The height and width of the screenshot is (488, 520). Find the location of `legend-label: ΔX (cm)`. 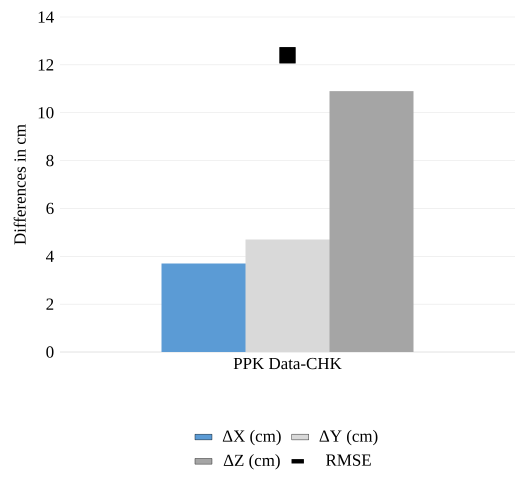

legend-label: ΔX (cm) is located at coordinates (251, 438).